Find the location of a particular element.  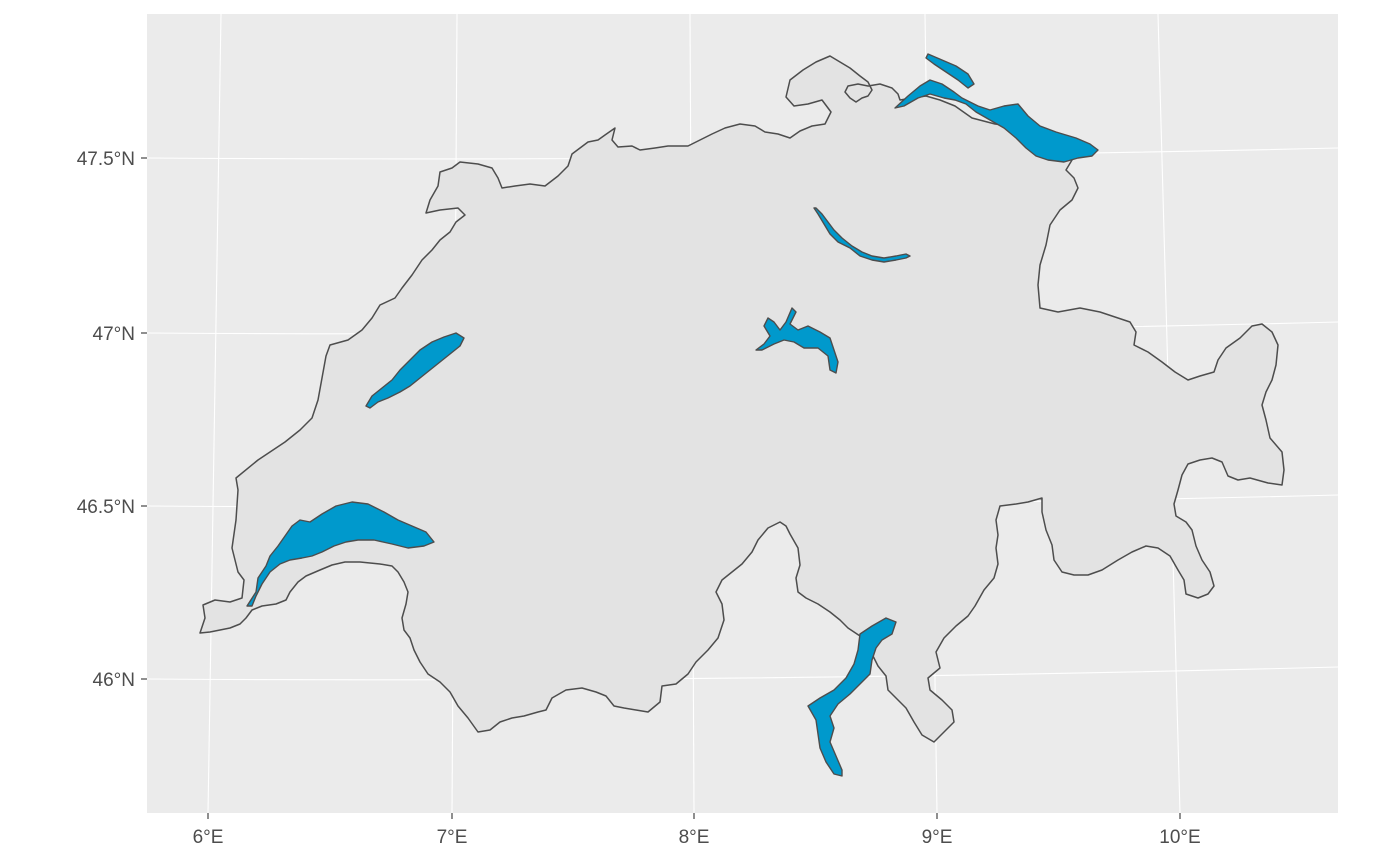

y-label-46-5n: 46.5°N is located at coordinates (106, 507).